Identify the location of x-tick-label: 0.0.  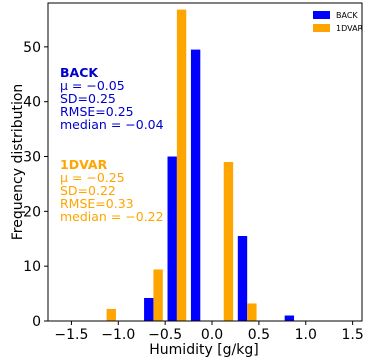
(212, 335).